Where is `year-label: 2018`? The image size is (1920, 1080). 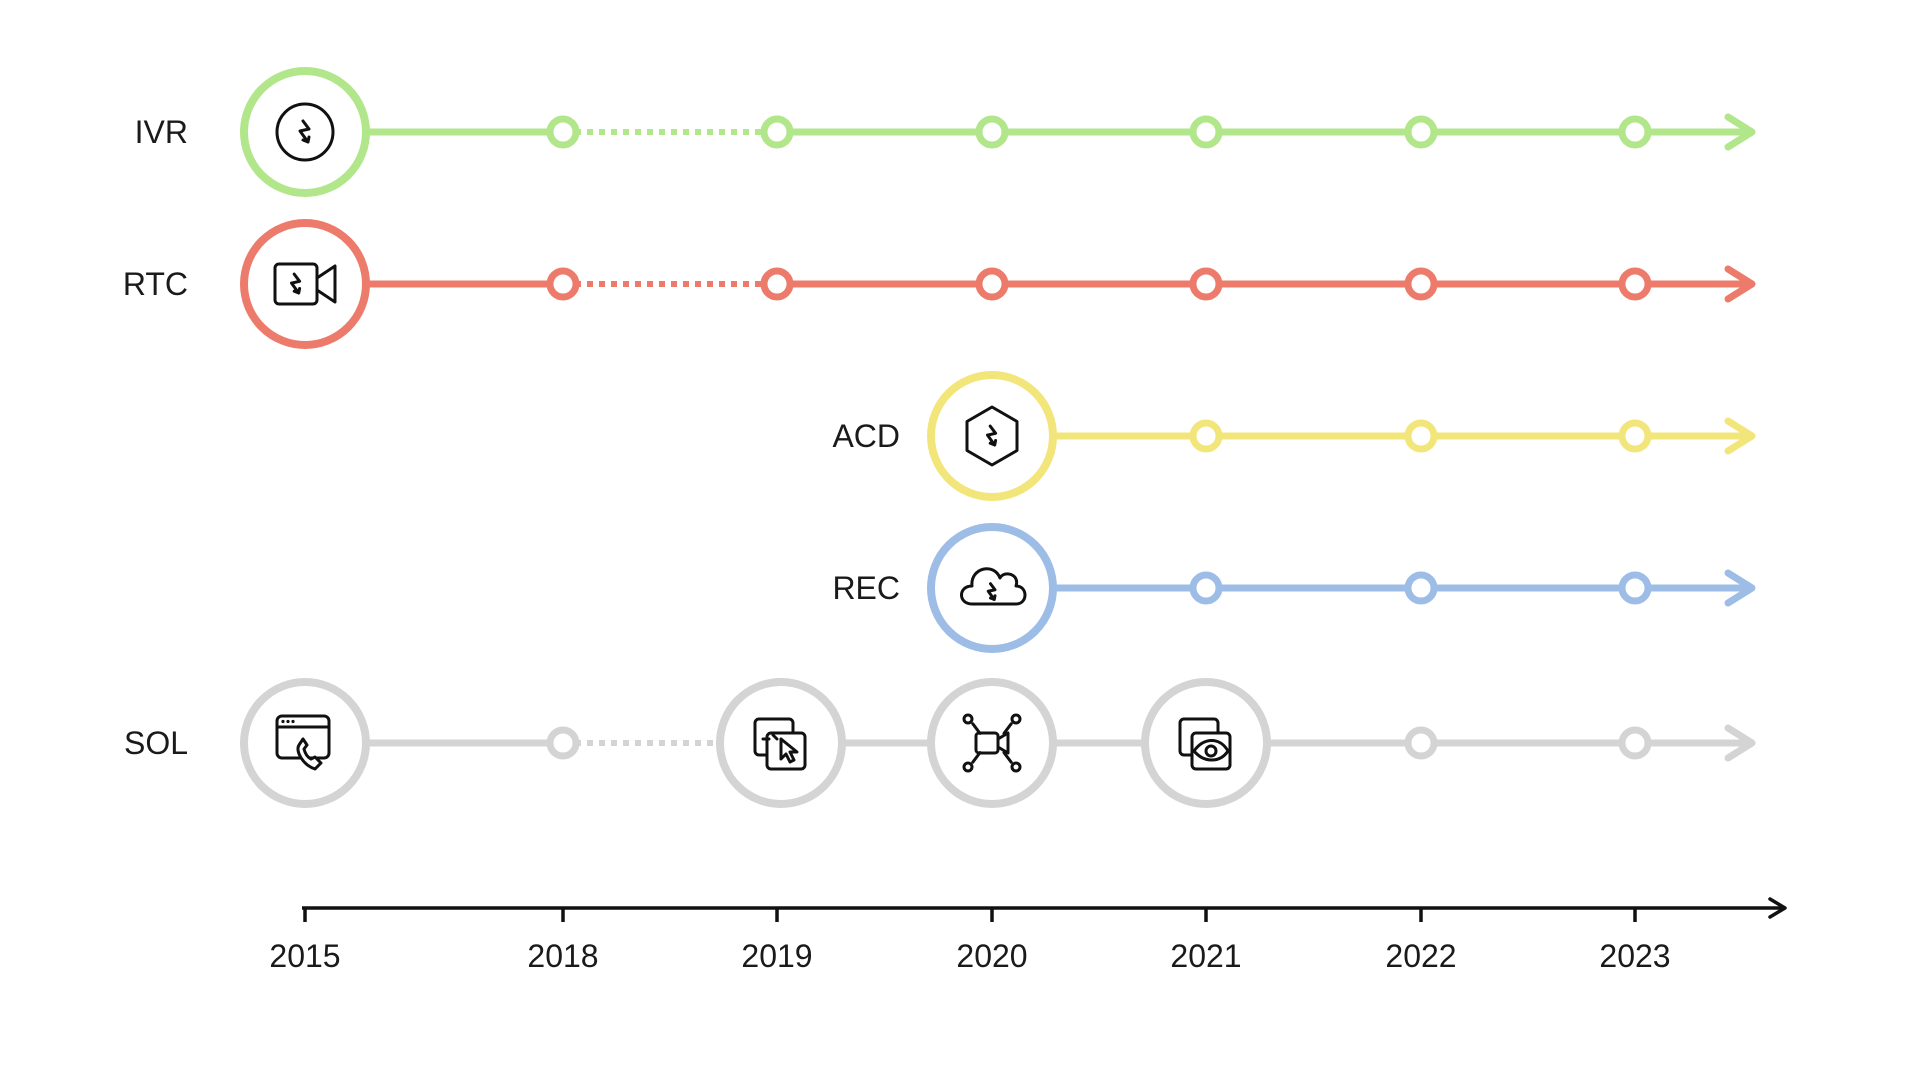 year-label: 2018 is located at coordinates (562, 956).